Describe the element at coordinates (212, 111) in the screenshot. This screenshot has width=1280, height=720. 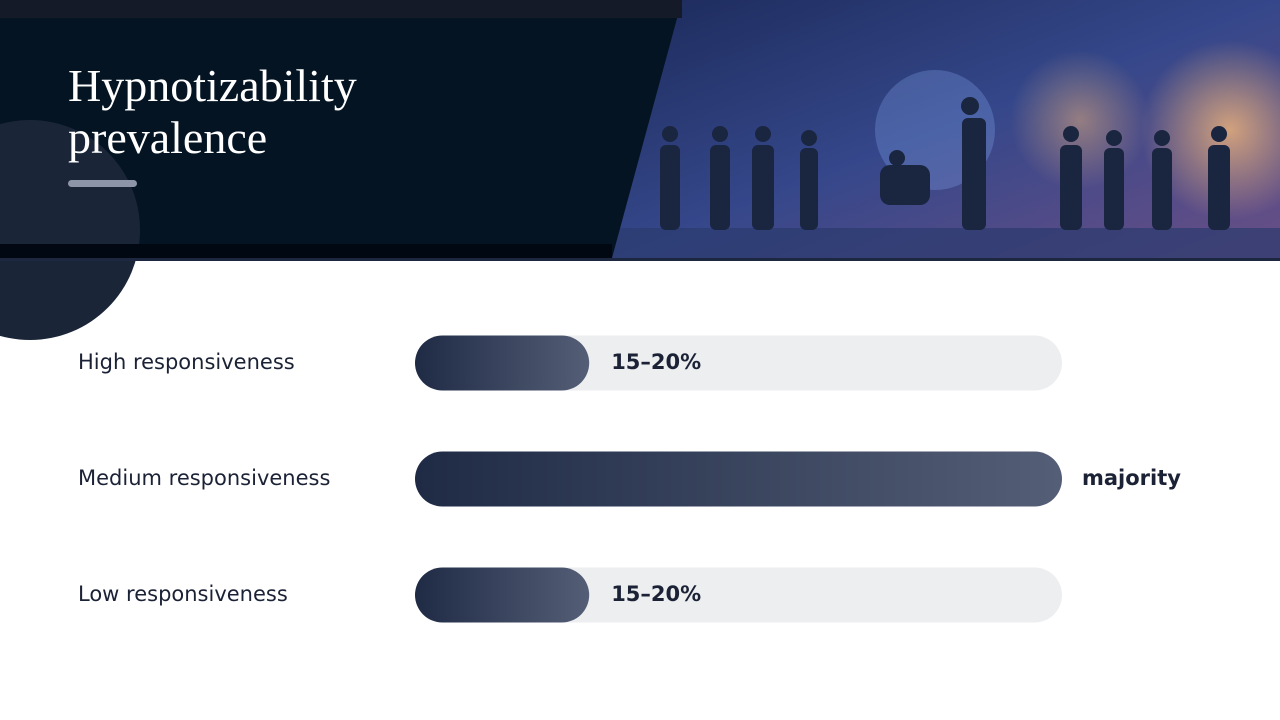
I see `chart-title: Hypnotizability prevalence` at that location.